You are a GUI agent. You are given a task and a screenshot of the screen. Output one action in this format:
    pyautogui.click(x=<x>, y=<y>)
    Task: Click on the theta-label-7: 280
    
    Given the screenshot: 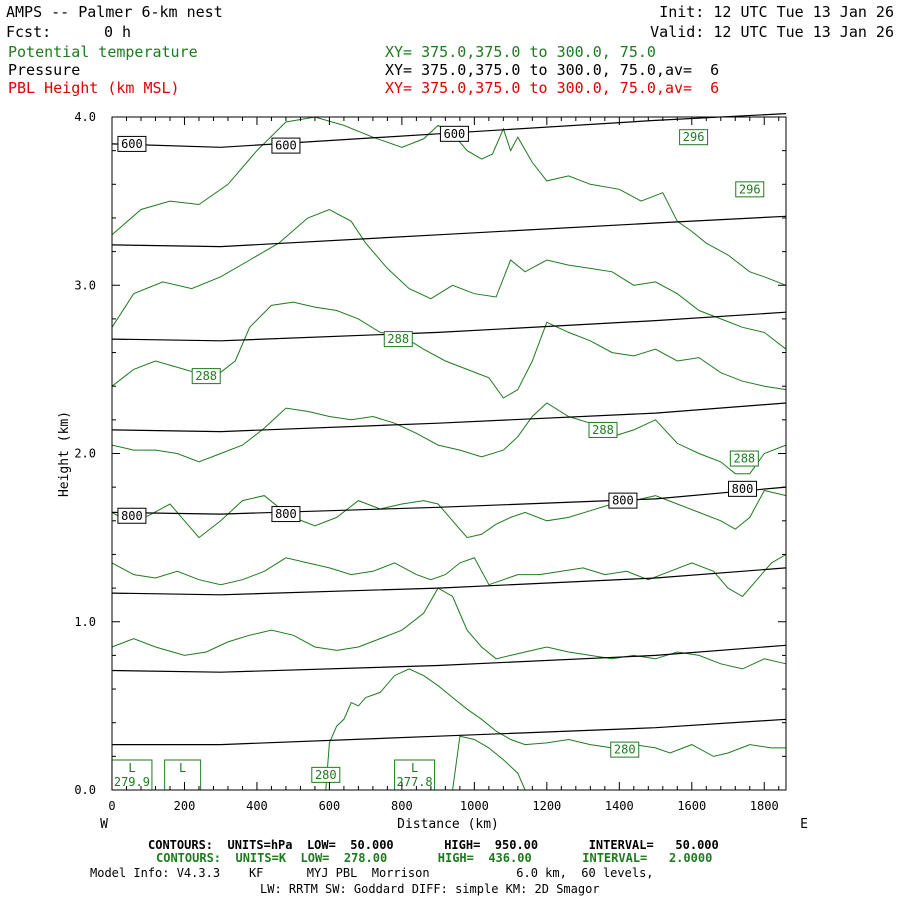 What is the action you would take?
    pyautogui.click(x=625, y=750)
    